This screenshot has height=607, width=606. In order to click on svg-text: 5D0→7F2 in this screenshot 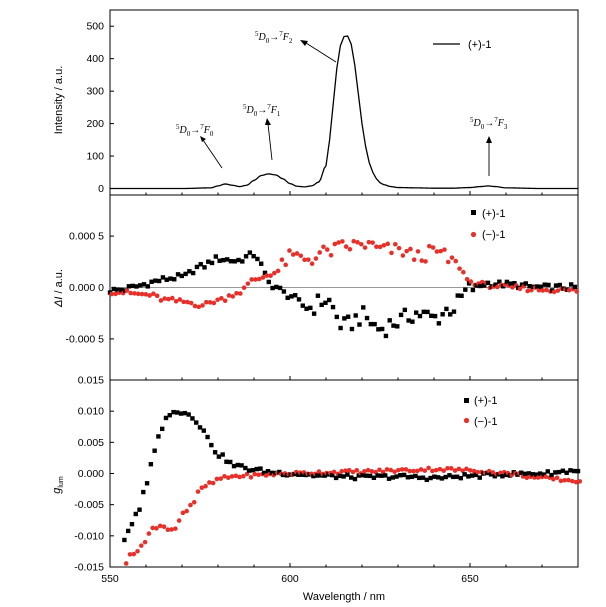, I will do `click(274, 37)`.